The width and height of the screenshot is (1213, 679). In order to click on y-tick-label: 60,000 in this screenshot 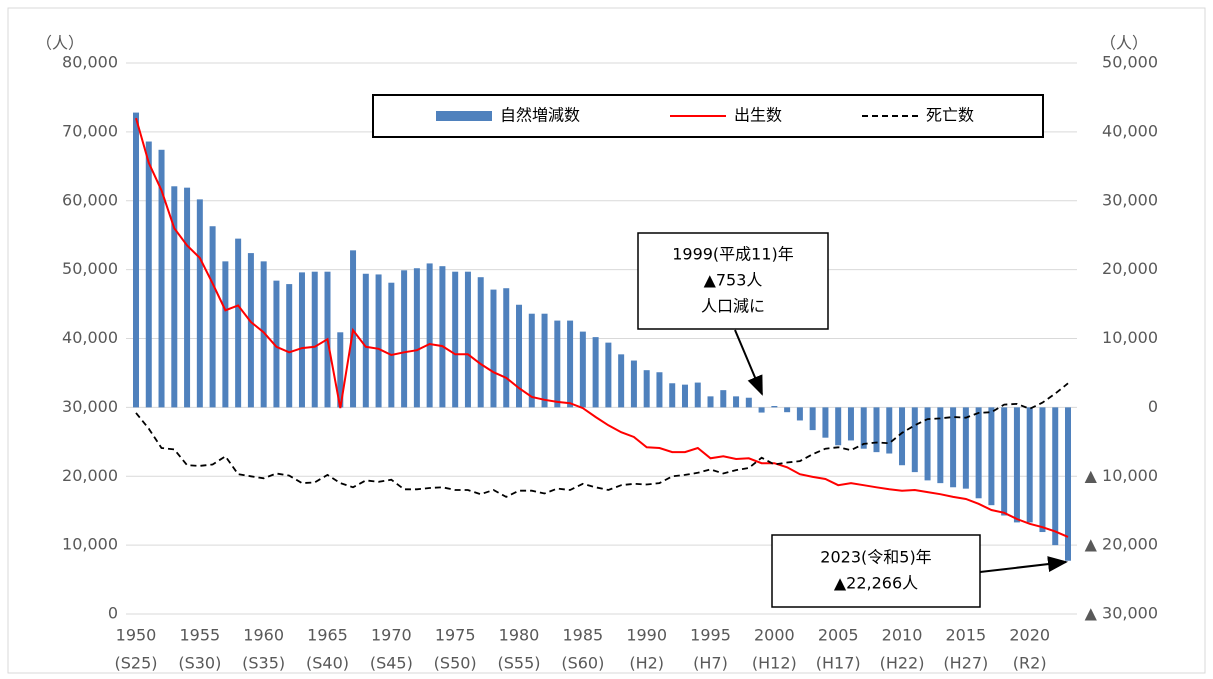, I will do `click(90, 199)`.